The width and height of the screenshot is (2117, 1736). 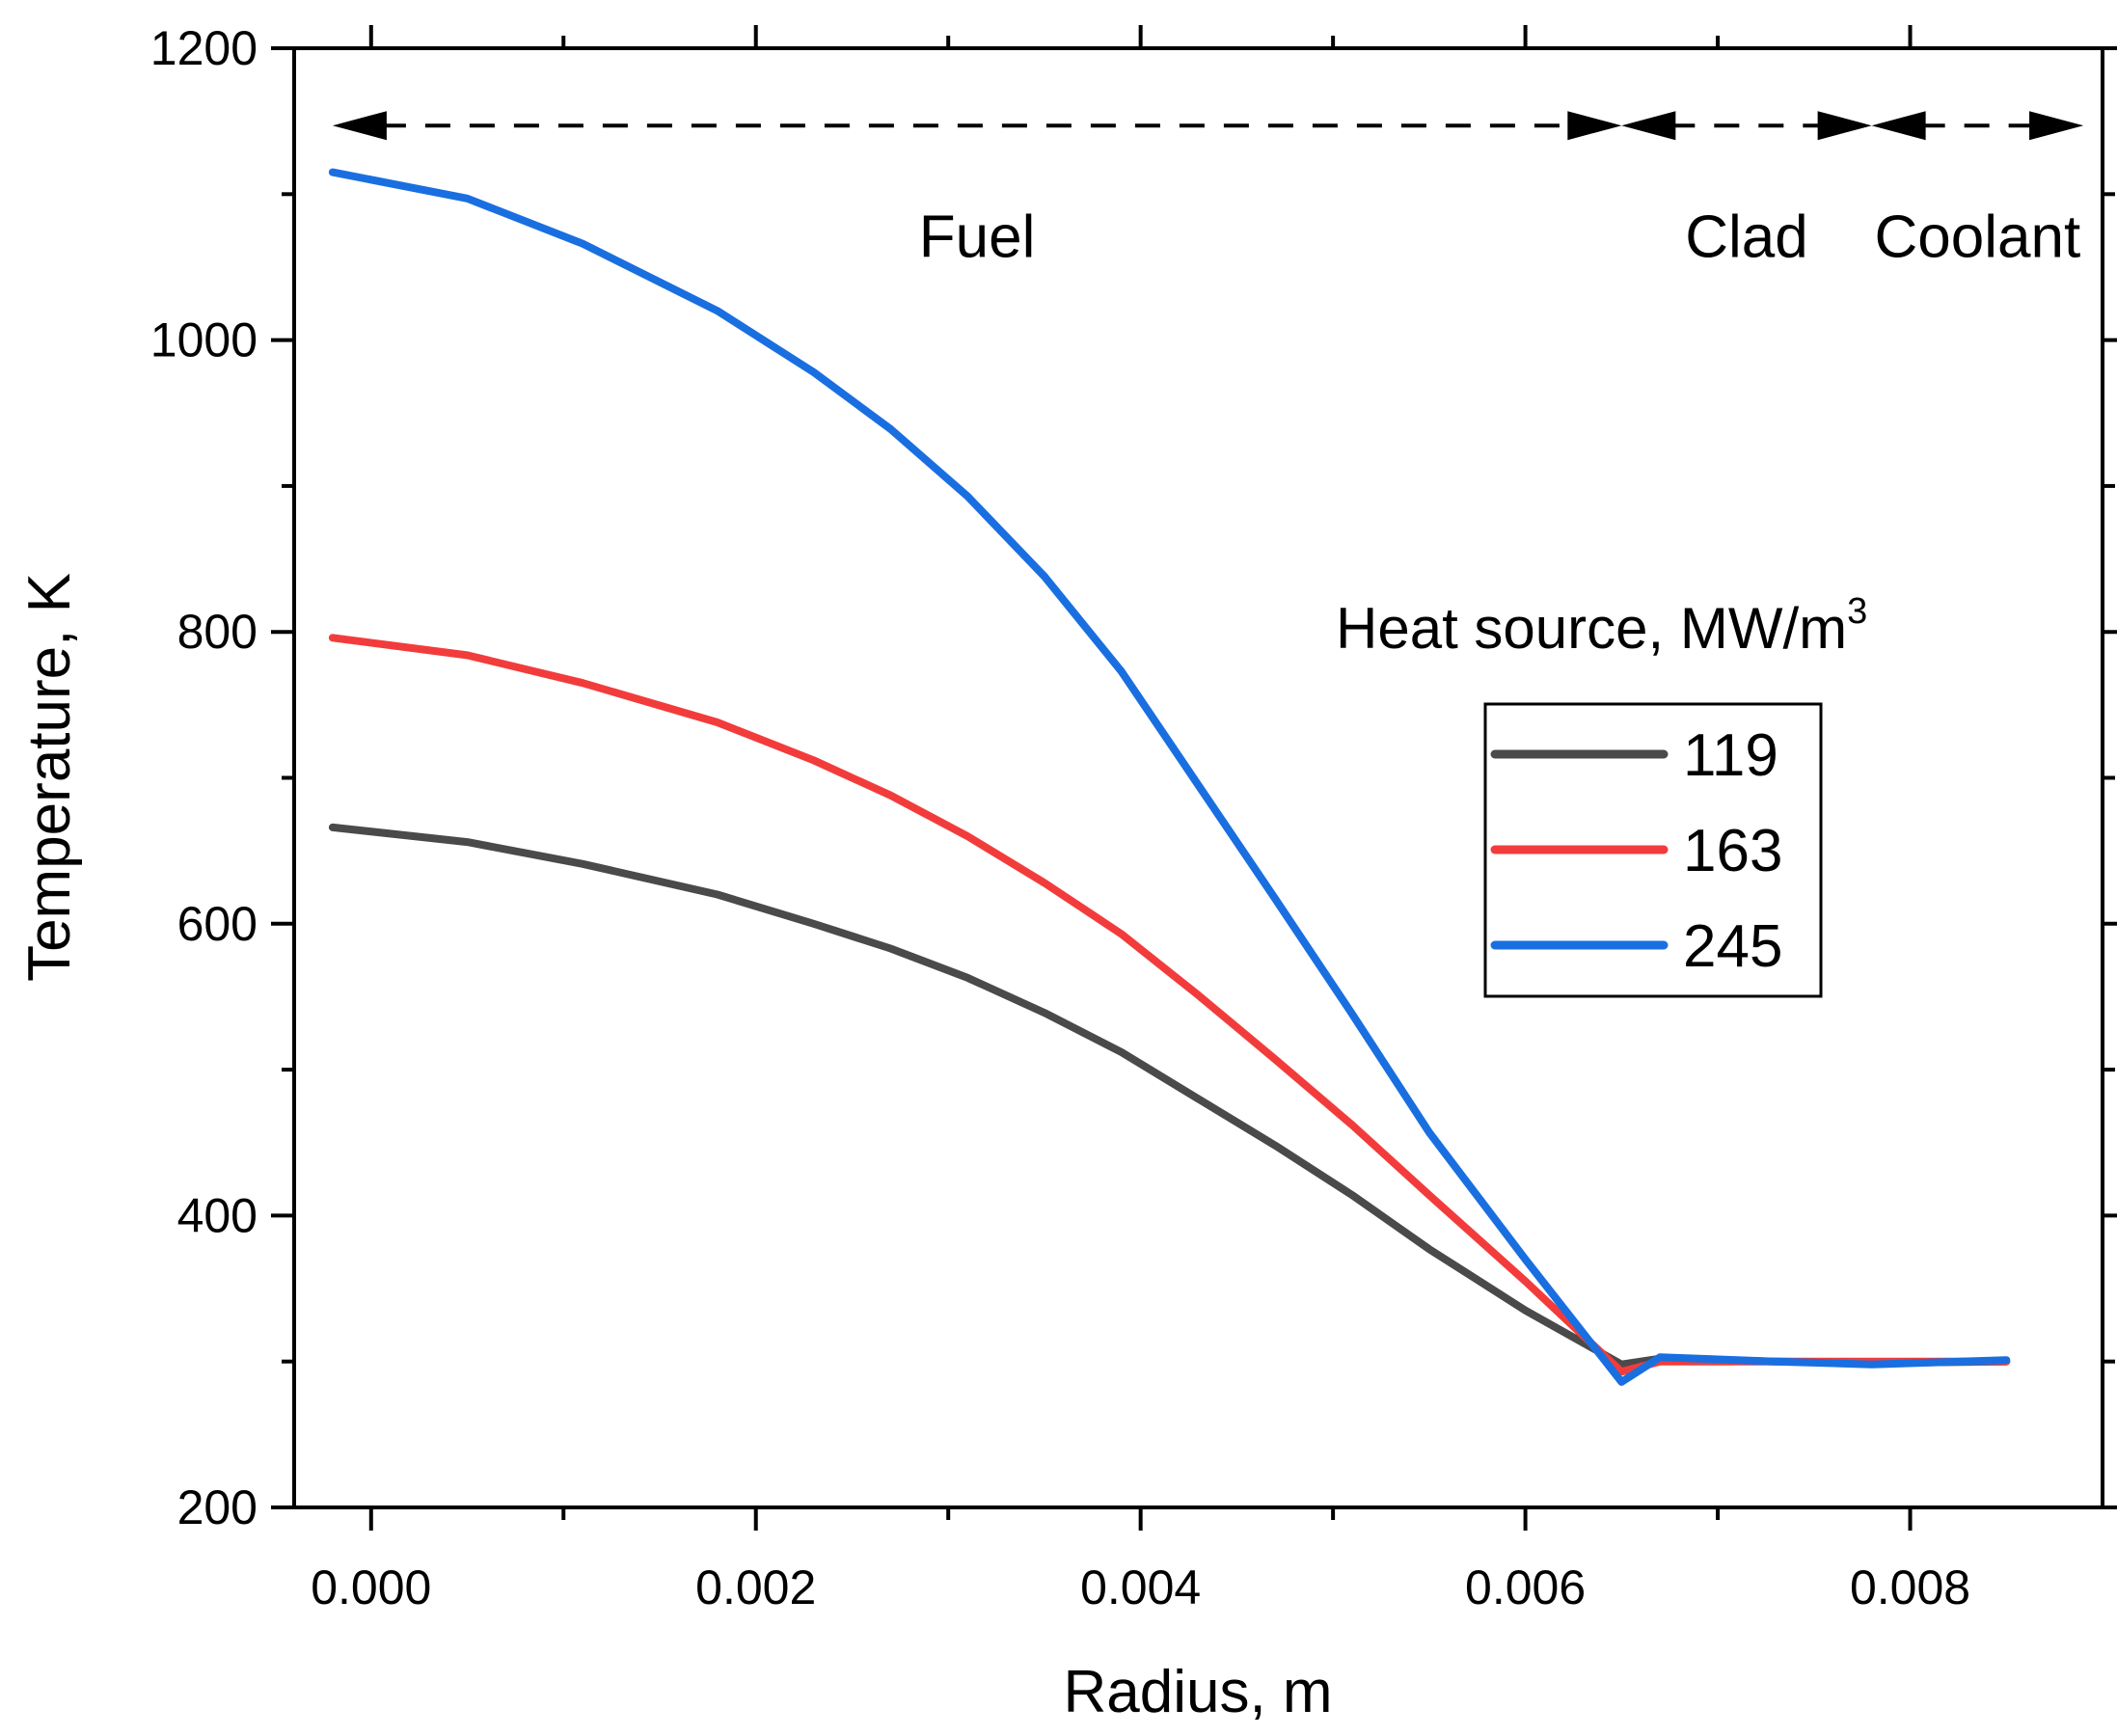 I want to click on x-tick-label-0.008: 0.008, so click(x=1910, y=1587).